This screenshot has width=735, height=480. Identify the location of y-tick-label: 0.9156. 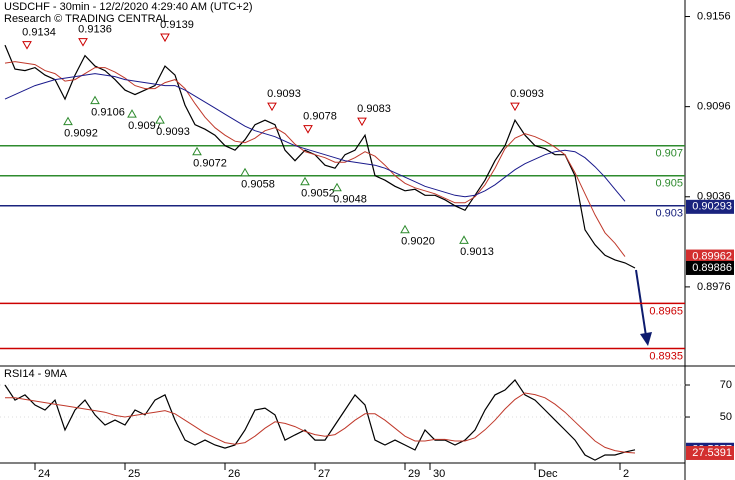
(714, 16).